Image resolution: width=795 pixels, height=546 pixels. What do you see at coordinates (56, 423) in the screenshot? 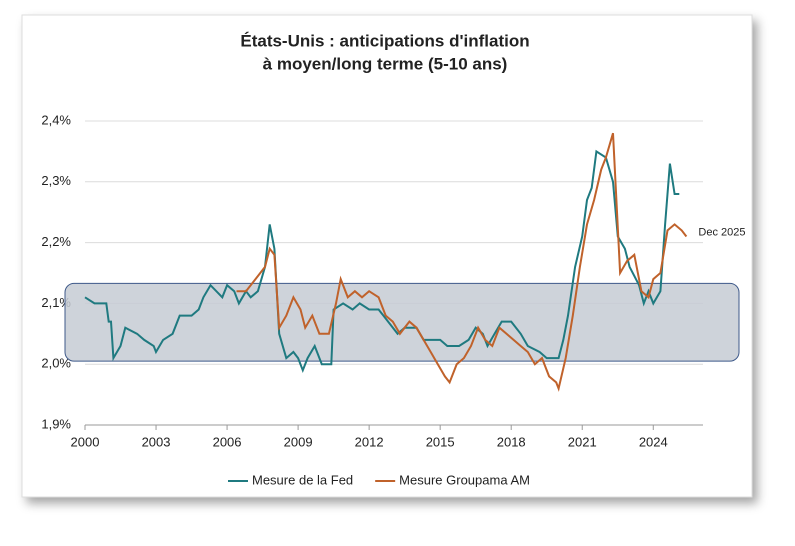
I see `y-tick-label: 1,9%` at bounding box center [56, 423].